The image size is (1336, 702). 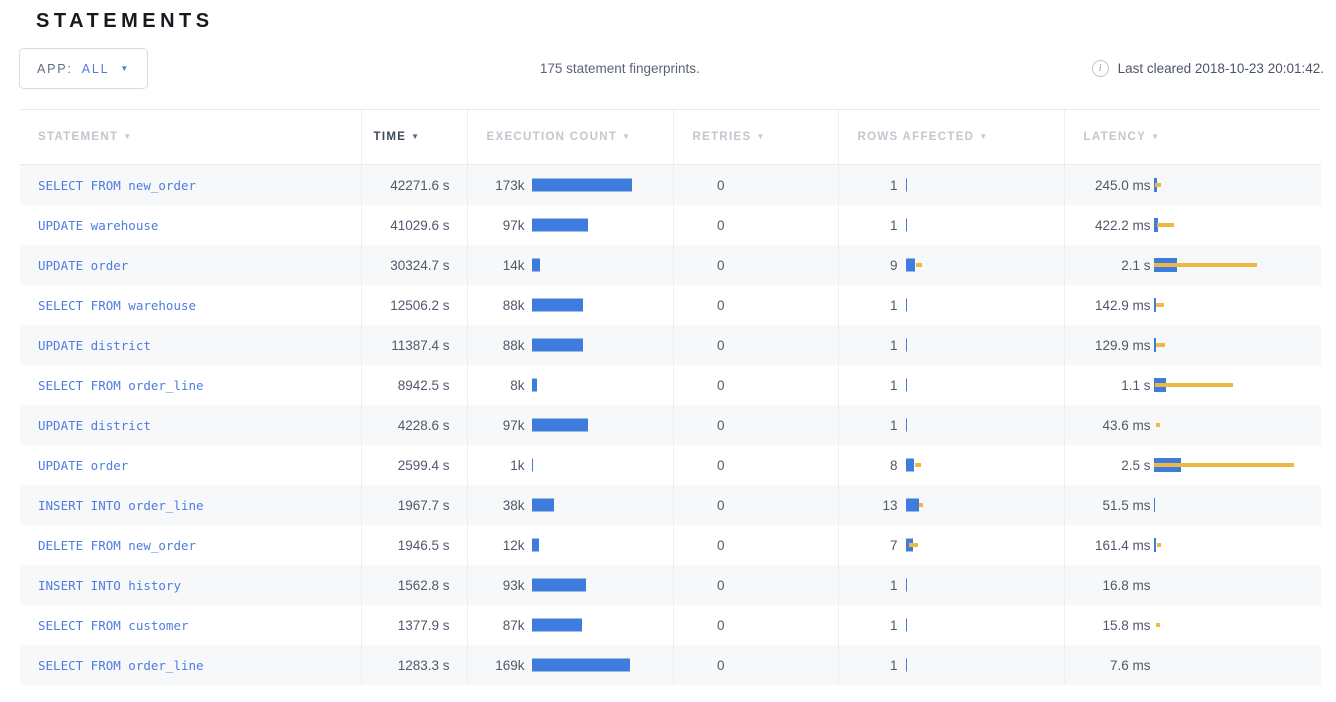 What do you see at coordinates (413, 137) in the screenshot?
I see `column-header-time: TIME ▼` at bounding box center [413, 137].